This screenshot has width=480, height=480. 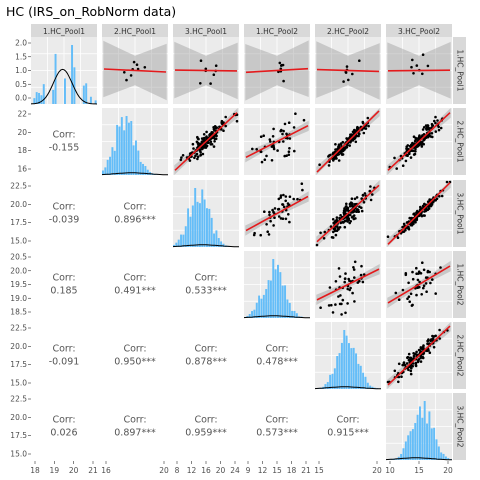 What do you see at coordinates (135, 291) in the screenshot?
I see `corr-value: 0.491***` at bounding box center [135, 291].